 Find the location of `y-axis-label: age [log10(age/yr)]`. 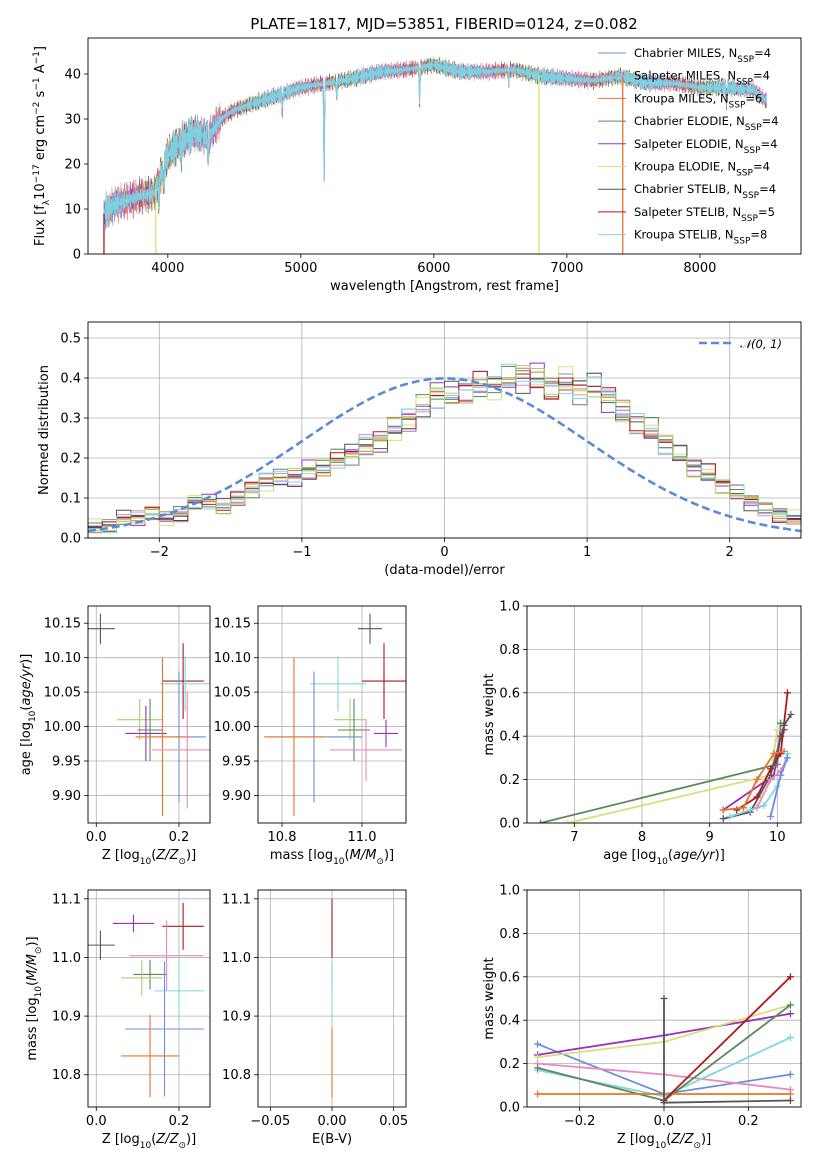

y-axis-label: age [log10(age/yr)] is located at coordinates (28, 715).